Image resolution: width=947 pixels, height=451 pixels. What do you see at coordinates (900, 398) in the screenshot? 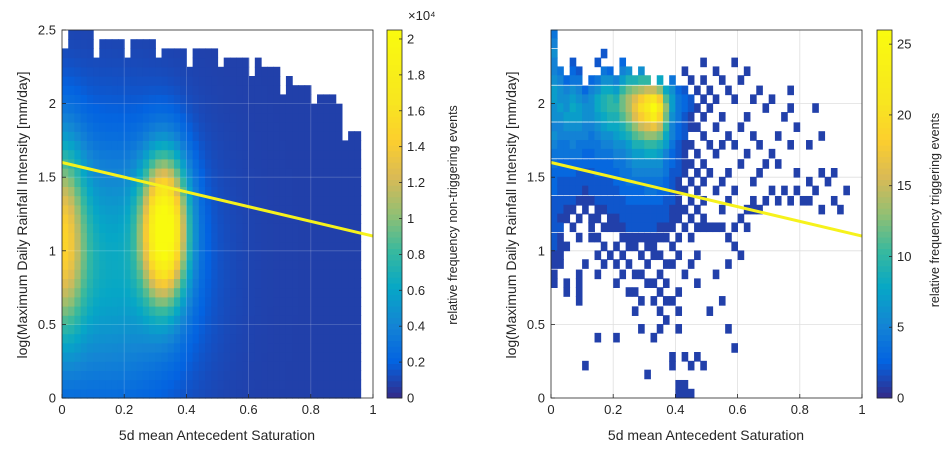
I see `colorbar-tick-label: 0` at bounding box center [900, 398].